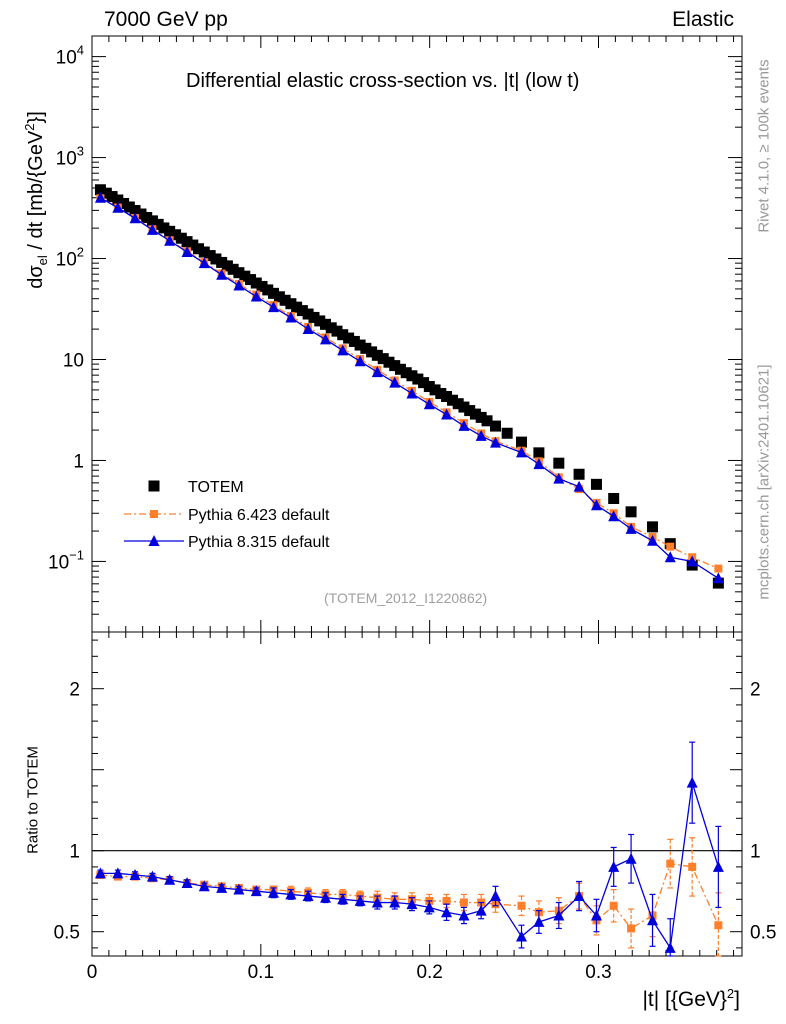 This screenshot has height=1024, width=786. I want to click on ratio-y-tick-label-right: 1, so click(755, 852).